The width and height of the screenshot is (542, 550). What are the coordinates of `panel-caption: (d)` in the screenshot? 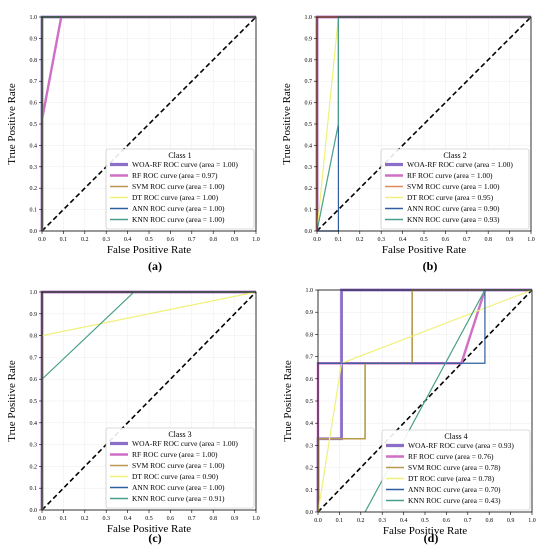 It's located at (431, 538).